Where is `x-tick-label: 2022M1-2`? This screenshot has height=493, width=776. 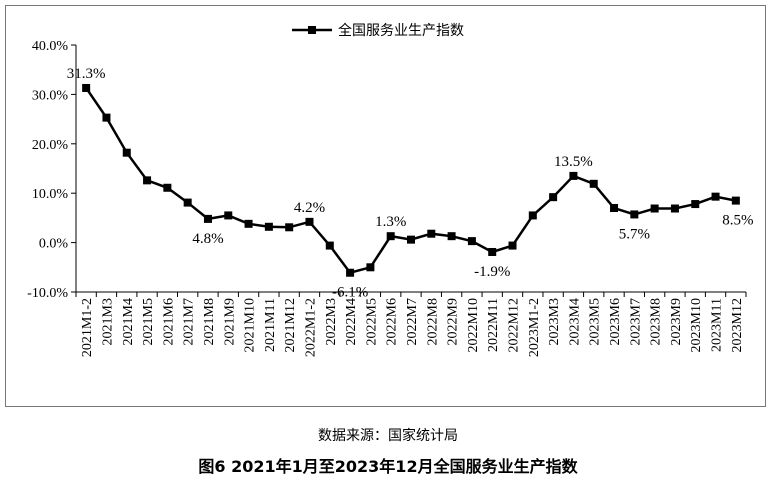
x-tick-label: 2022M1-2 is located at coordinates (310, 327).